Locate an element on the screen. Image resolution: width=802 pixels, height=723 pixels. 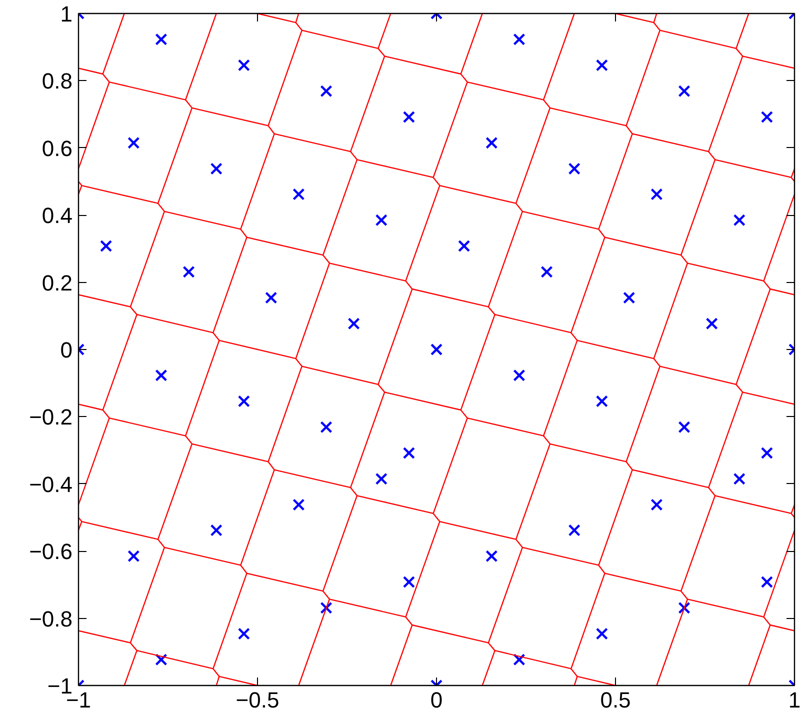
x-tick-label: −0.5 is located at coordinates (258, 700).